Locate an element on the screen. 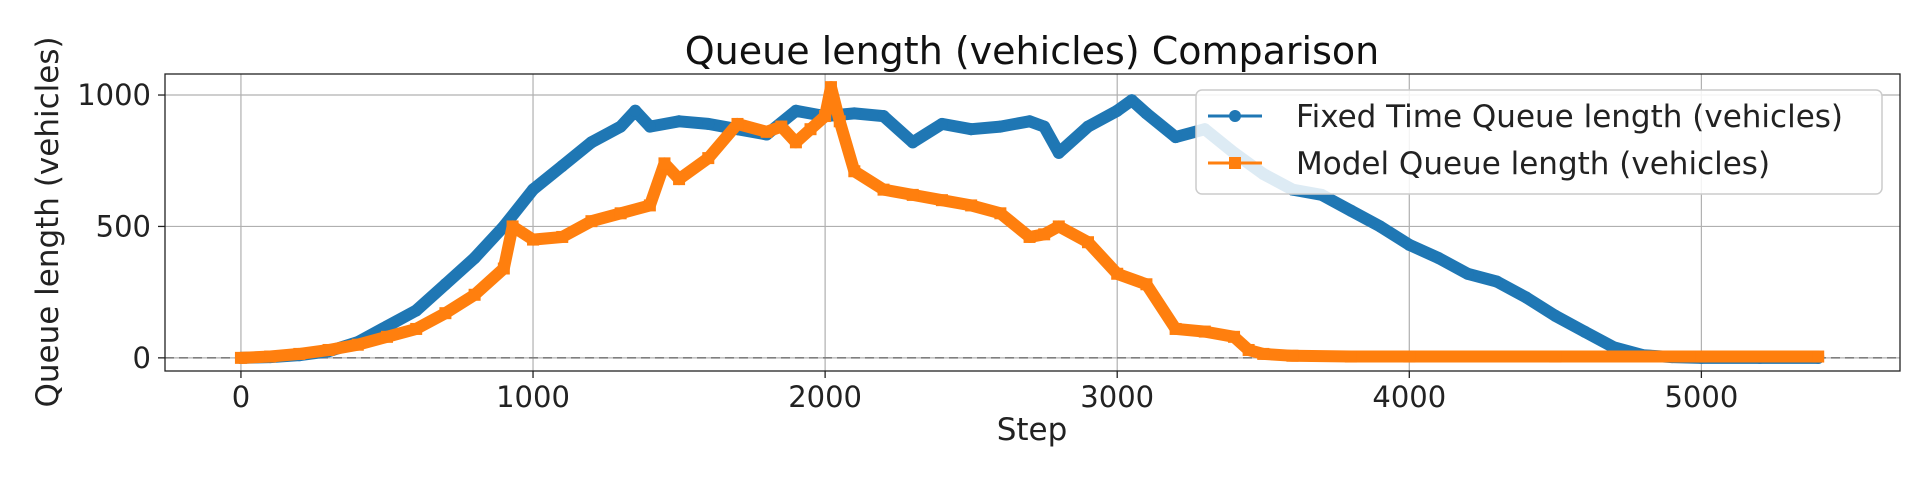 Image resolution: width=1920 pixels, height=480 pixels. y-axis-label: Queue length (vehicles) is located at coordinates (48, 221).